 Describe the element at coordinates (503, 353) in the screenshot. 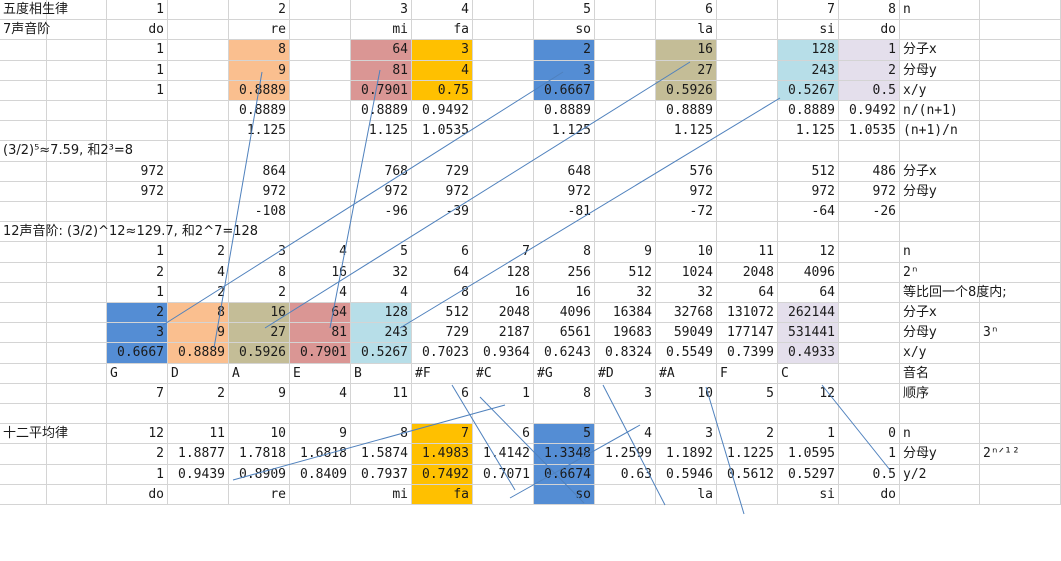

I see `cell-value: 0.9364` at that location.